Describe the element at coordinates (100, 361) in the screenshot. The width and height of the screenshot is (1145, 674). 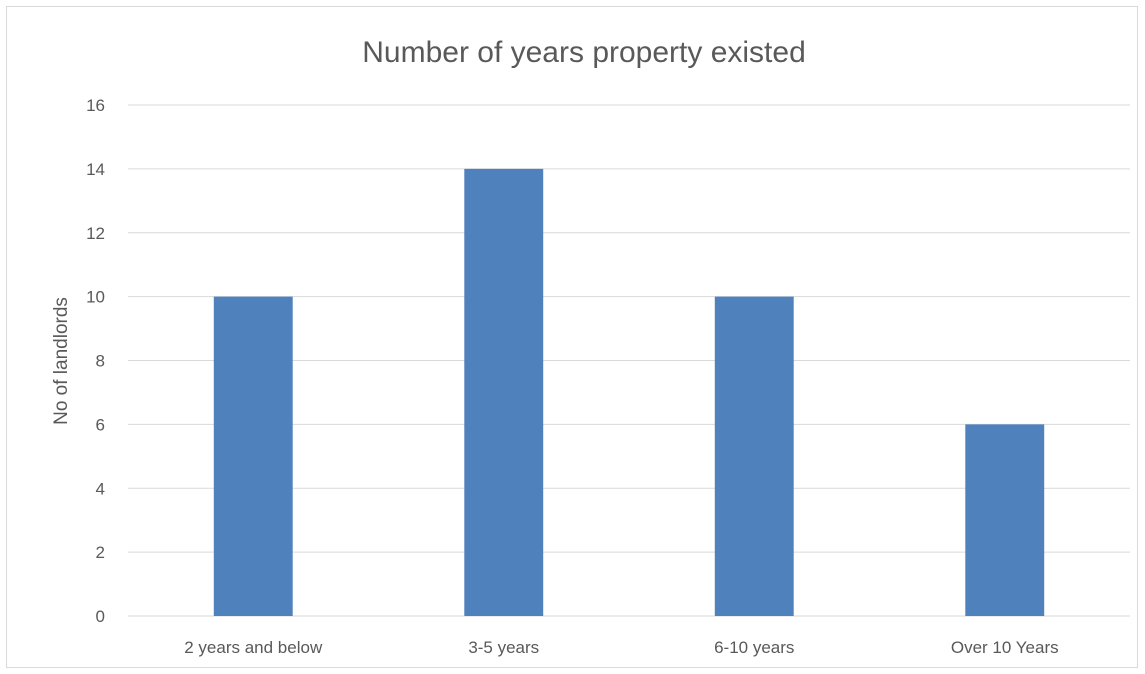
I see `y-tick-label: 8` at that location.